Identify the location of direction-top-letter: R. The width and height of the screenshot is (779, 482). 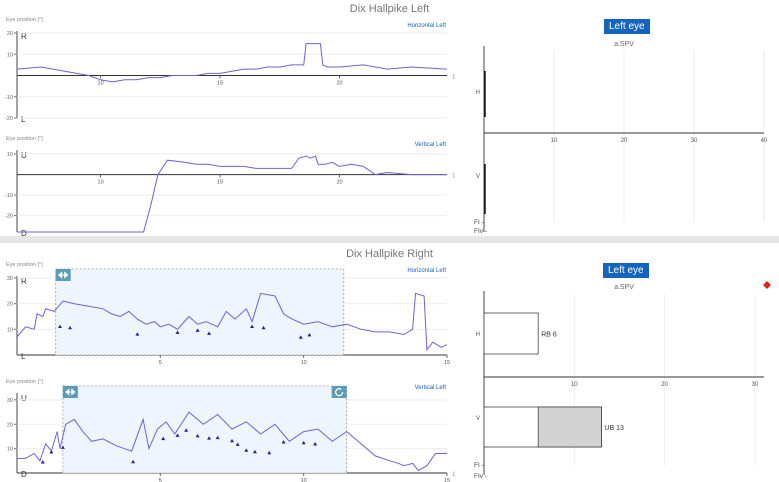
(24, 281).